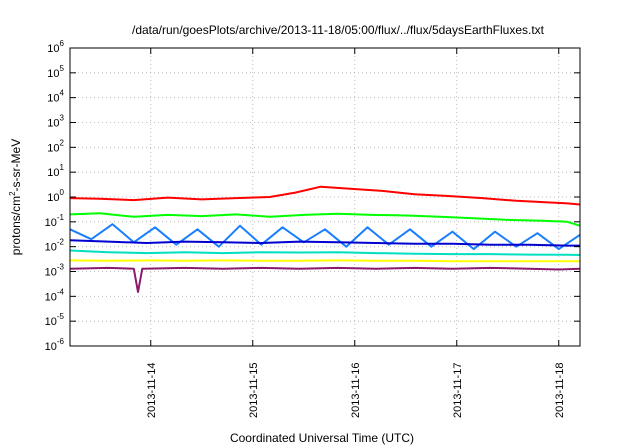 This screenshot has height=448, width=640. Describe the element at coordinates (16, 225) in the screenshot. I see `y-axis-label-base: protons/cm` at that location.